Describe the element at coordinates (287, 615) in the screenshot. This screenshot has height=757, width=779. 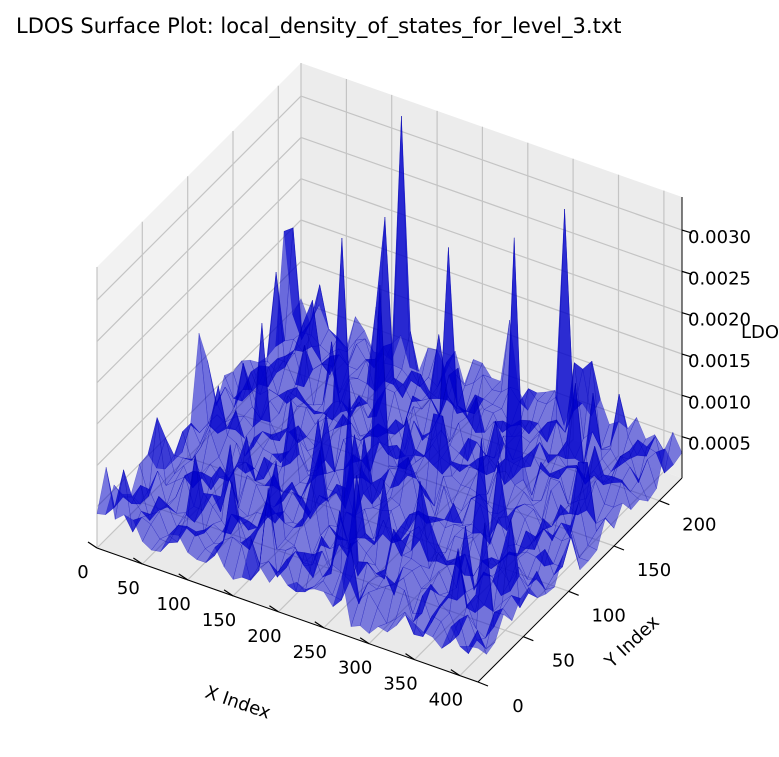
I see `x-axis-line` at that location.